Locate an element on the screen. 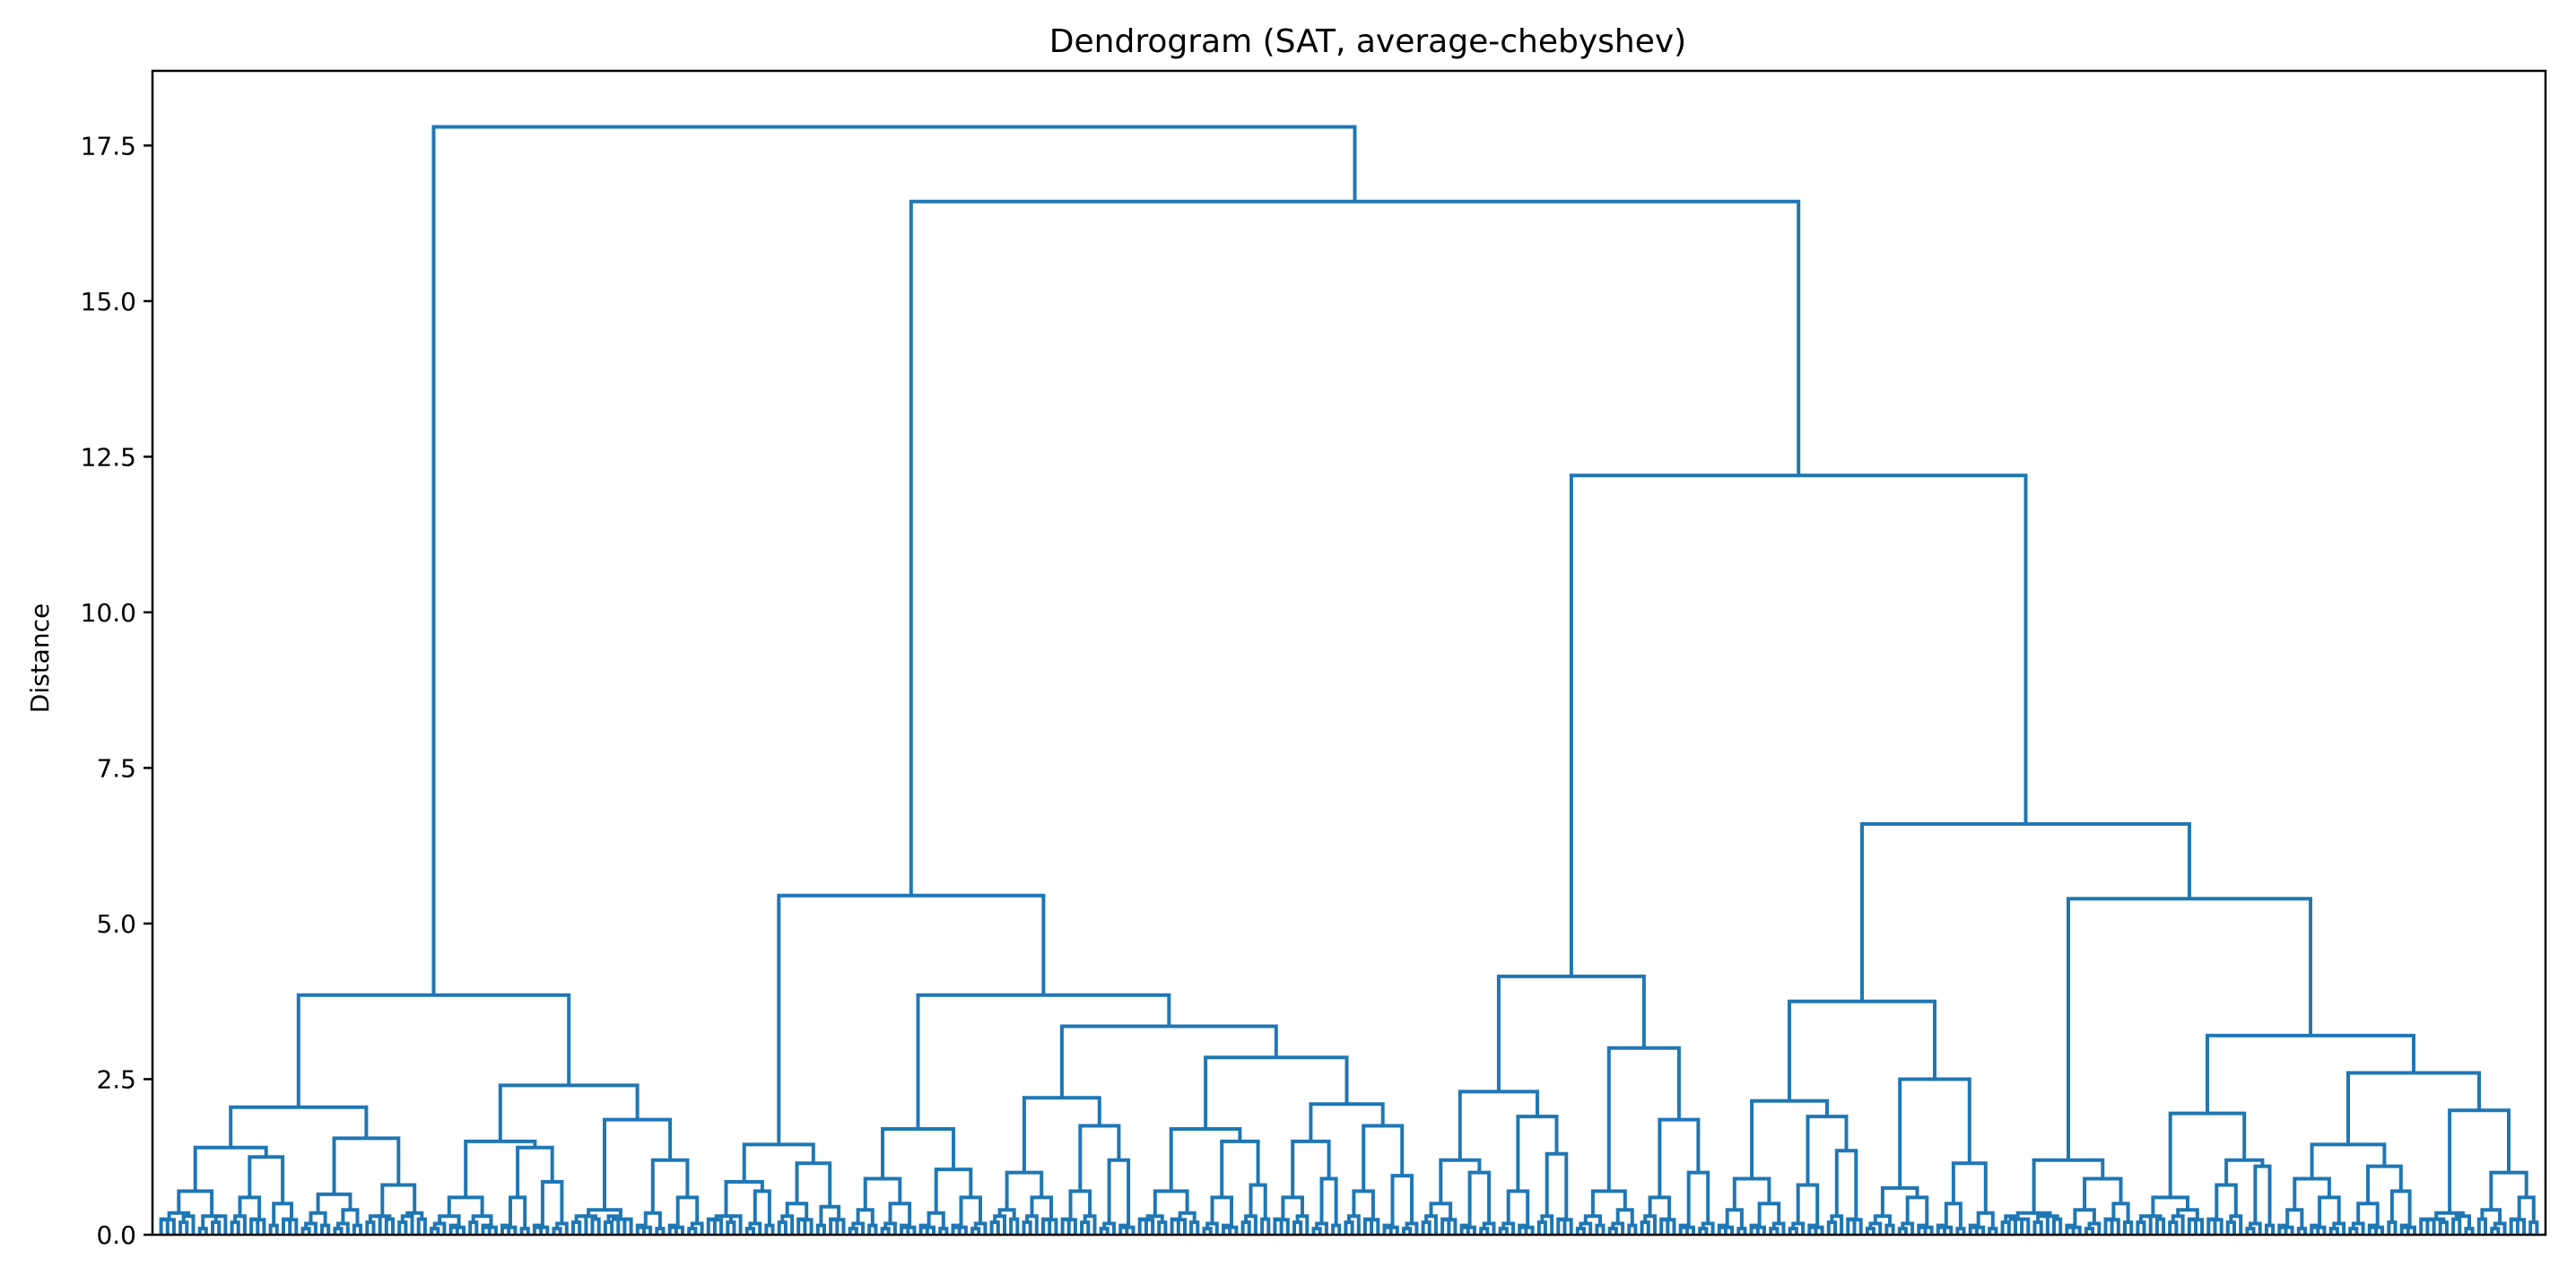 Image resolution: width=2576 pixels, height=1276 pixels. y-tick-label: 12.5 is located at coordinates (108, 457).